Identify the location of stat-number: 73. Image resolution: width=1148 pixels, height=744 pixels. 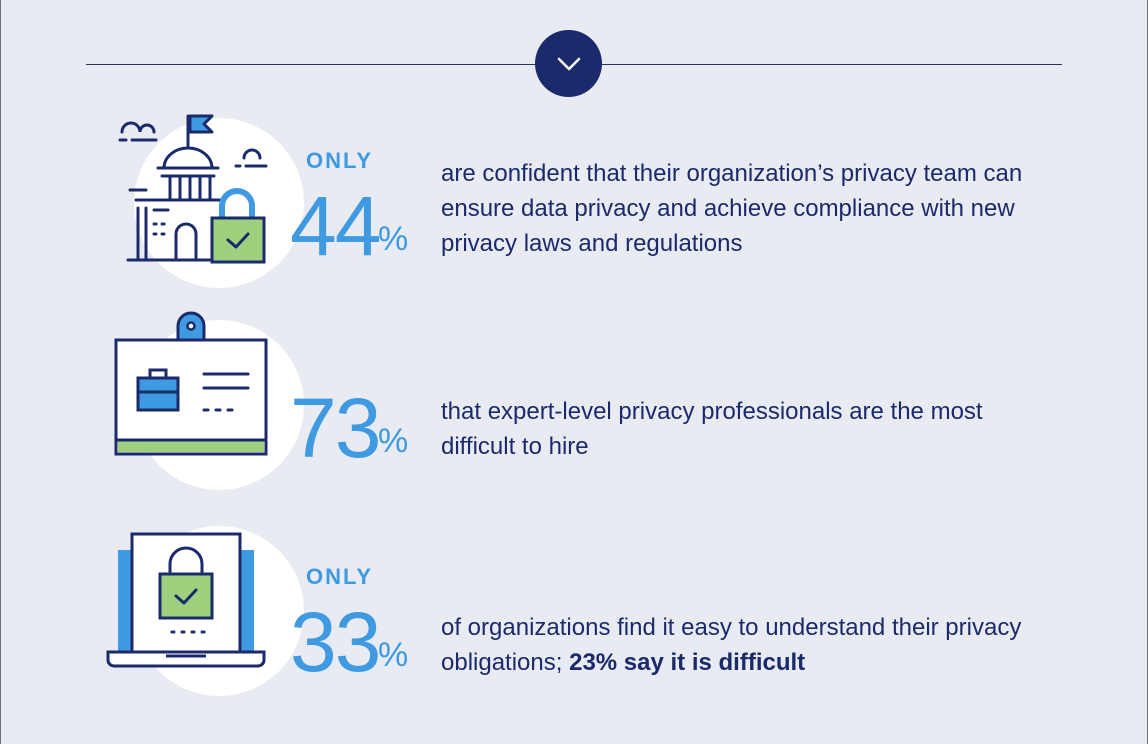
(335, 428).